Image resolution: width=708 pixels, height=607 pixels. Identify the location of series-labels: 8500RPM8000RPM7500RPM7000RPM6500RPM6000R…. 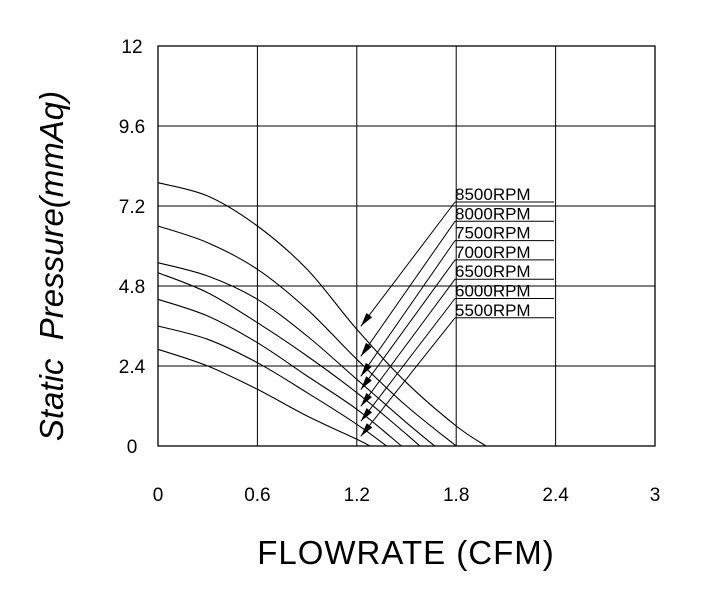
(504, 252).